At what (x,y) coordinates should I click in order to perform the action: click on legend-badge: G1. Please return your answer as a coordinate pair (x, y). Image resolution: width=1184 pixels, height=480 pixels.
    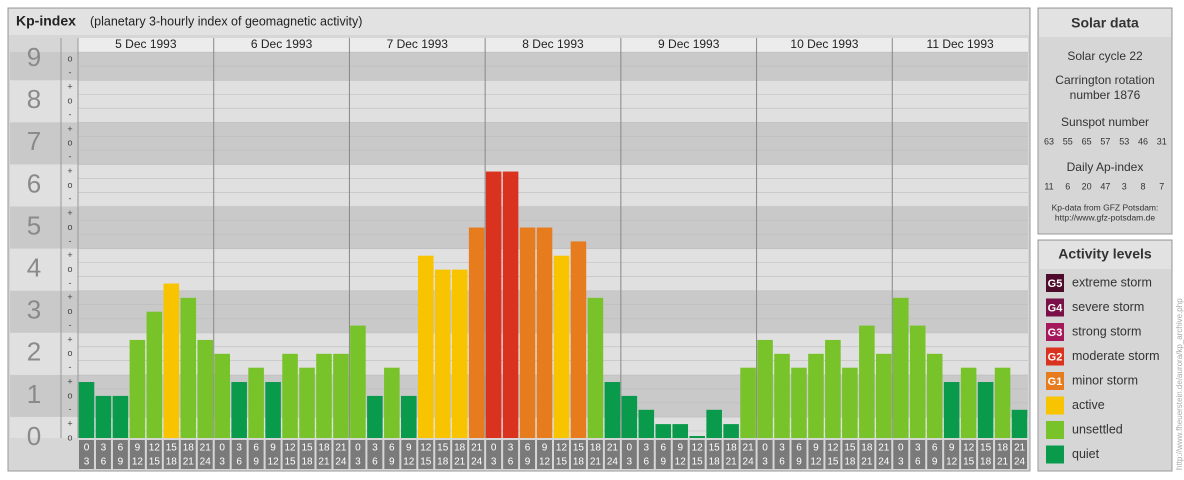
    Looking at the image, I should click on (1055, 382).